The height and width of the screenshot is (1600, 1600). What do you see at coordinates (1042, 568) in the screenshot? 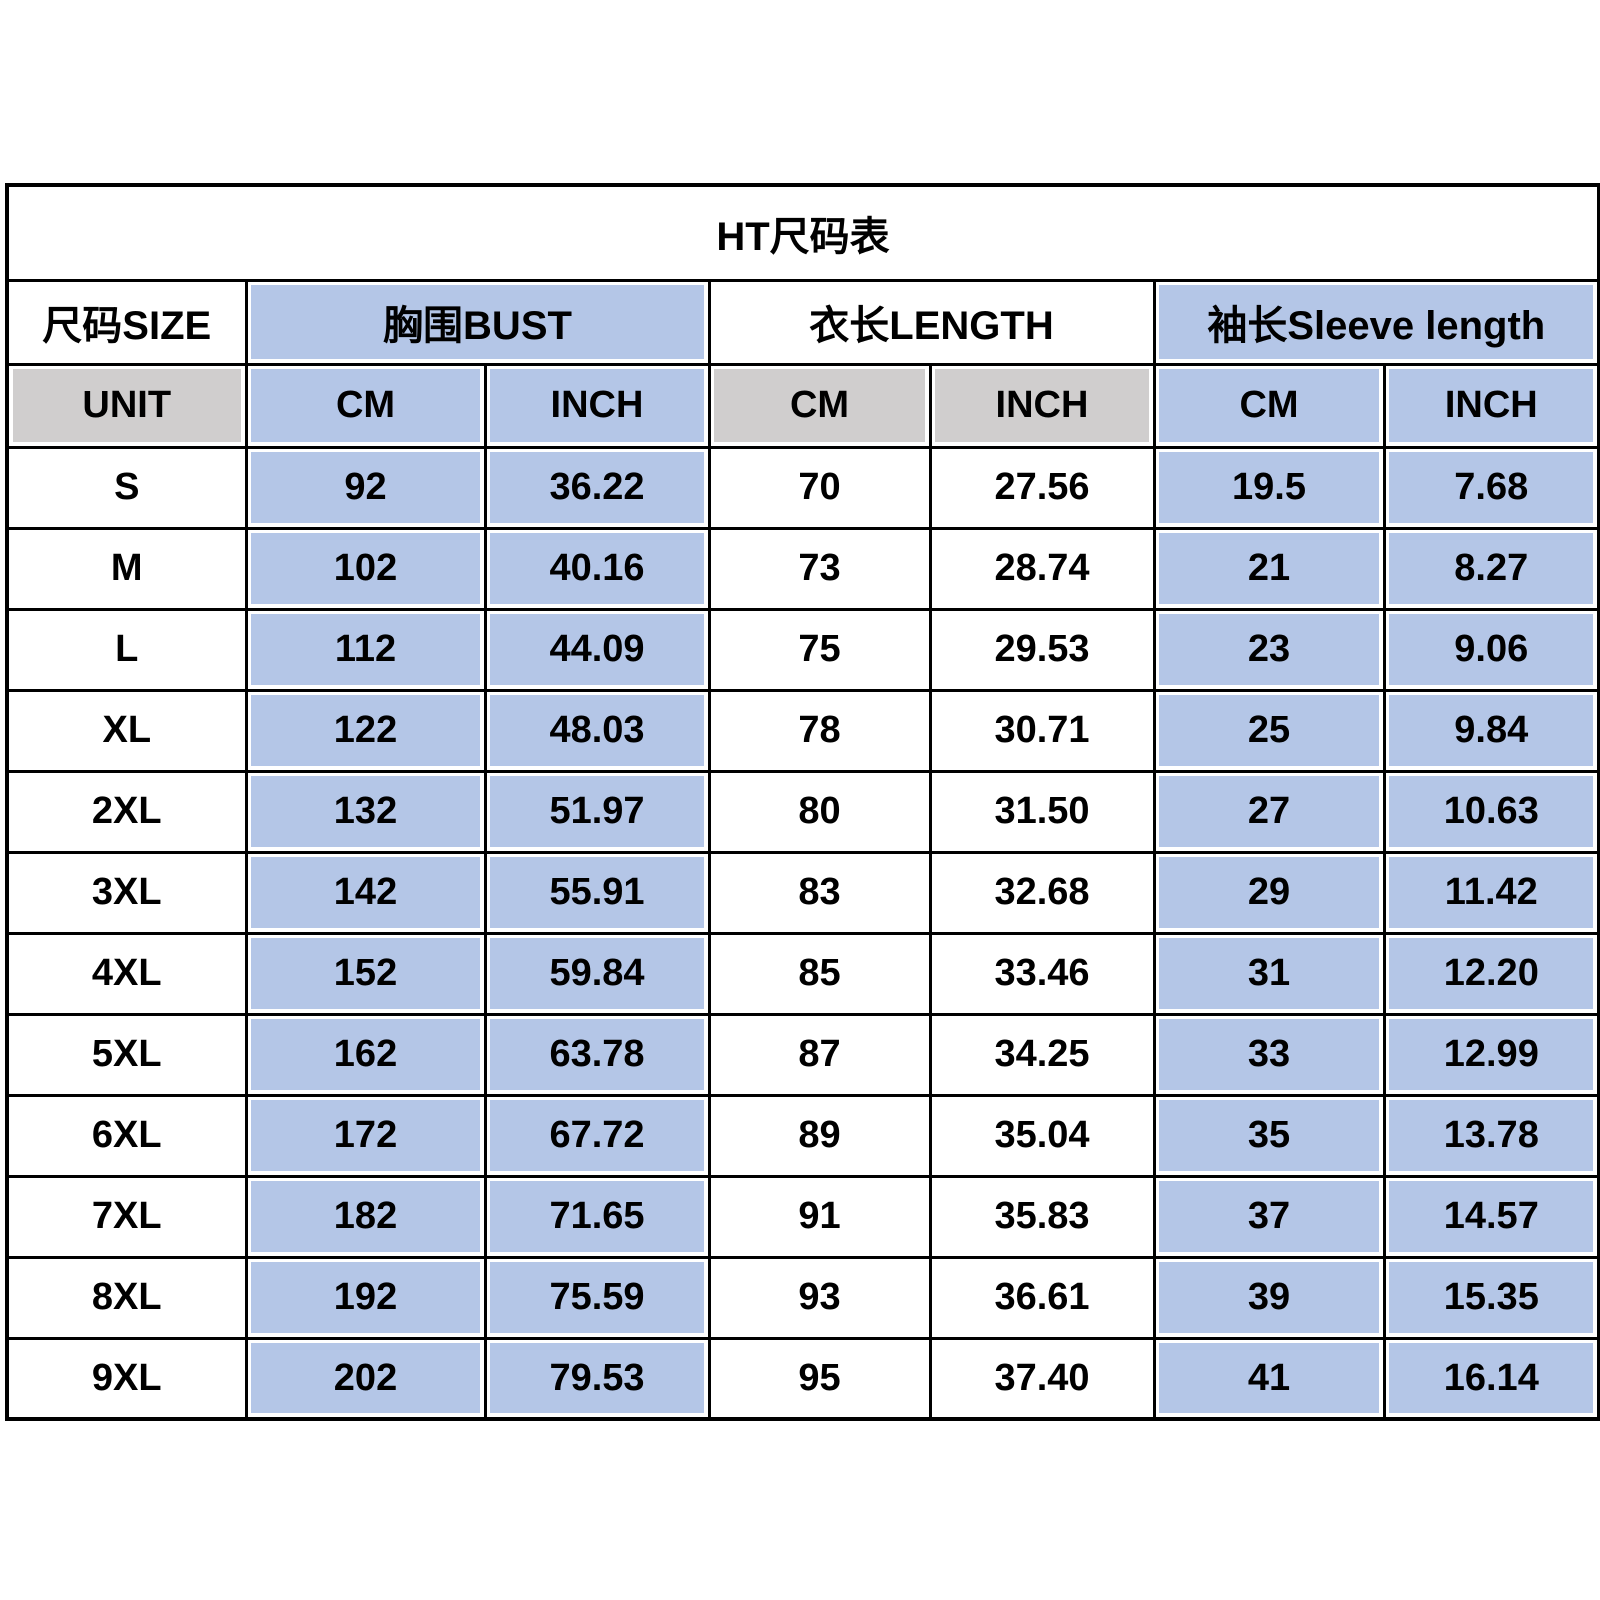
I see `measurement-cell: 28.74` at bounding box center [1042, 568].